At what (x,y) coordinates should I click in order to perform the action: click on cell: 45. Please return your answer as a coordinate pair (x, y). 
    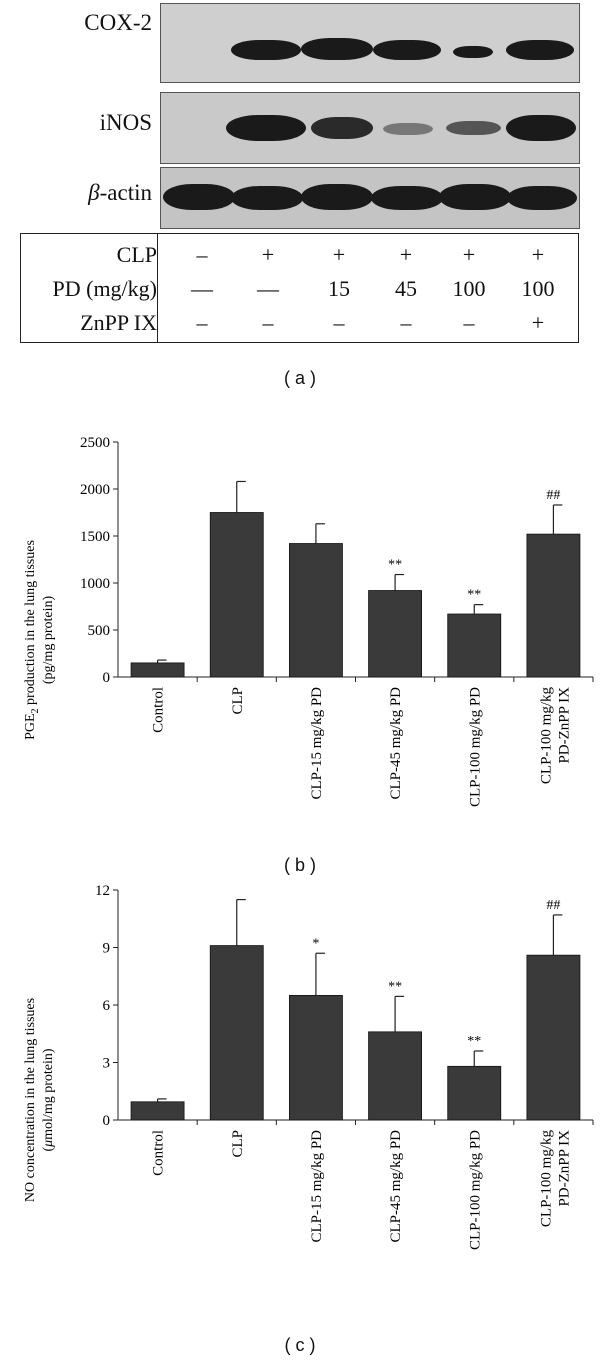
    Looking at the image, I should click on (406, 288).